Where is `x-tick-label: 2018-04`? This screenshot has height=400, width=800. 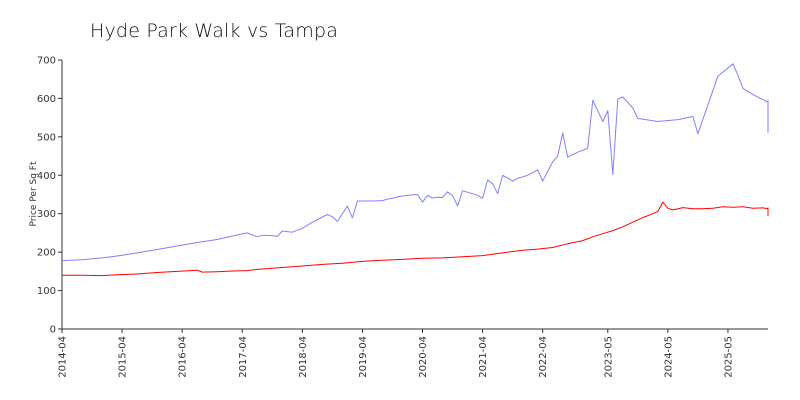
x-tick-label: 2018-04 is located at coordinates (303, 357).